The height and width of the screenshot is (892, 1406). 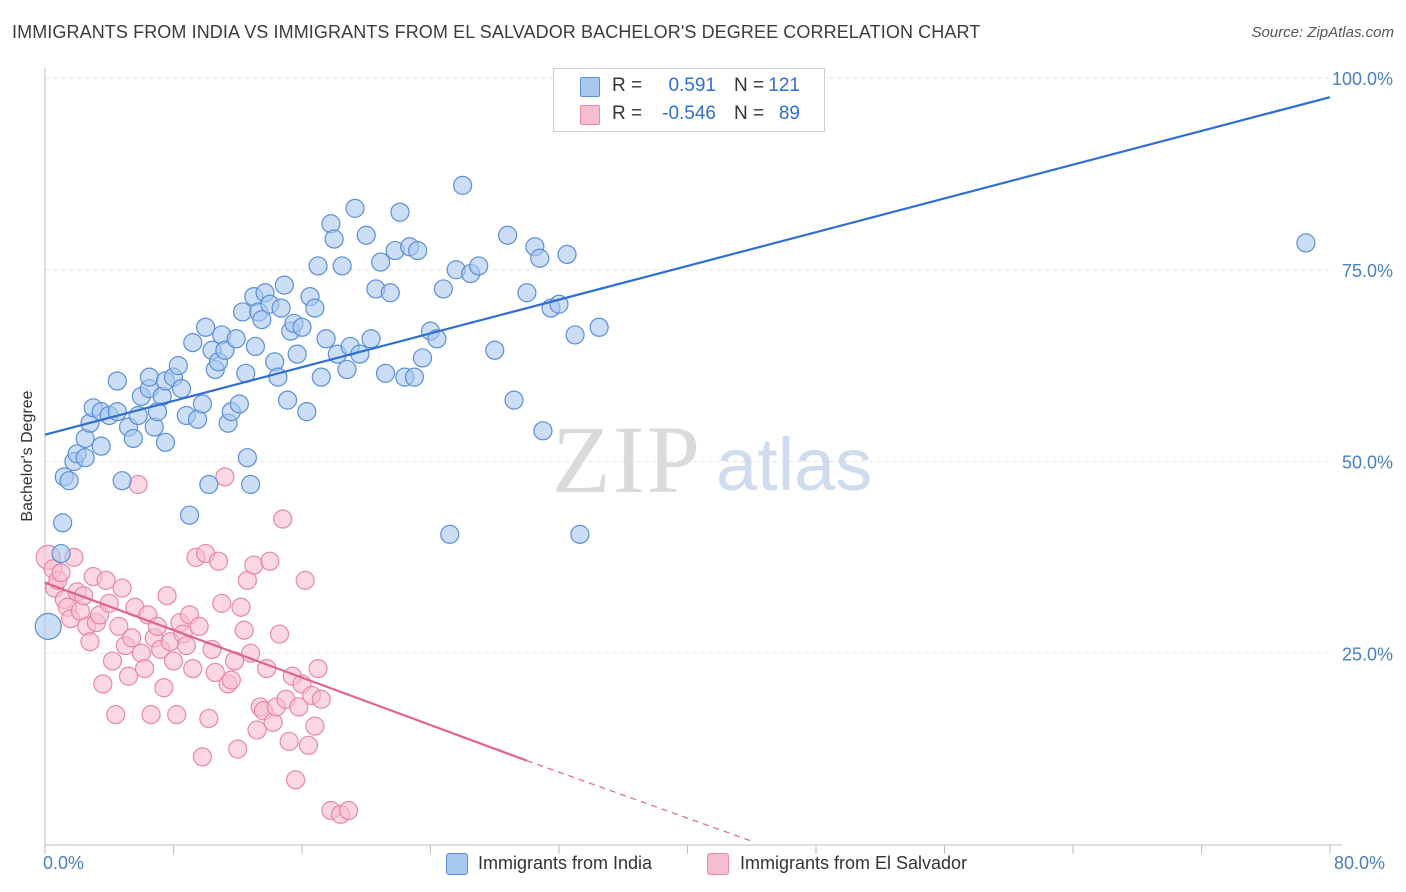 What do you see at coordinates (1367, 271) in the screenshot?
I see `y-tick-label-2: 75.0%` at bounding box center [1367, 271].